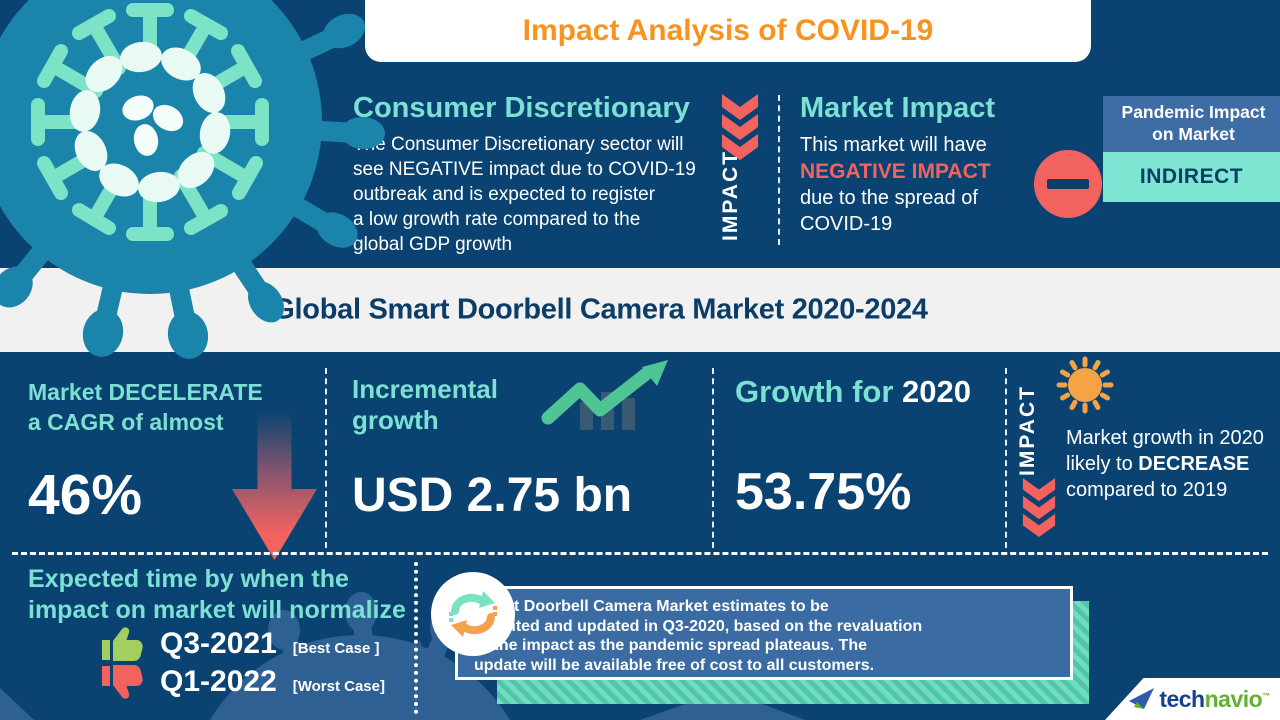  What do you see at coordinates (819, 391) in the screenshot?
I see `growth-label-teal: Growth for` at bounding box center [819, 391].